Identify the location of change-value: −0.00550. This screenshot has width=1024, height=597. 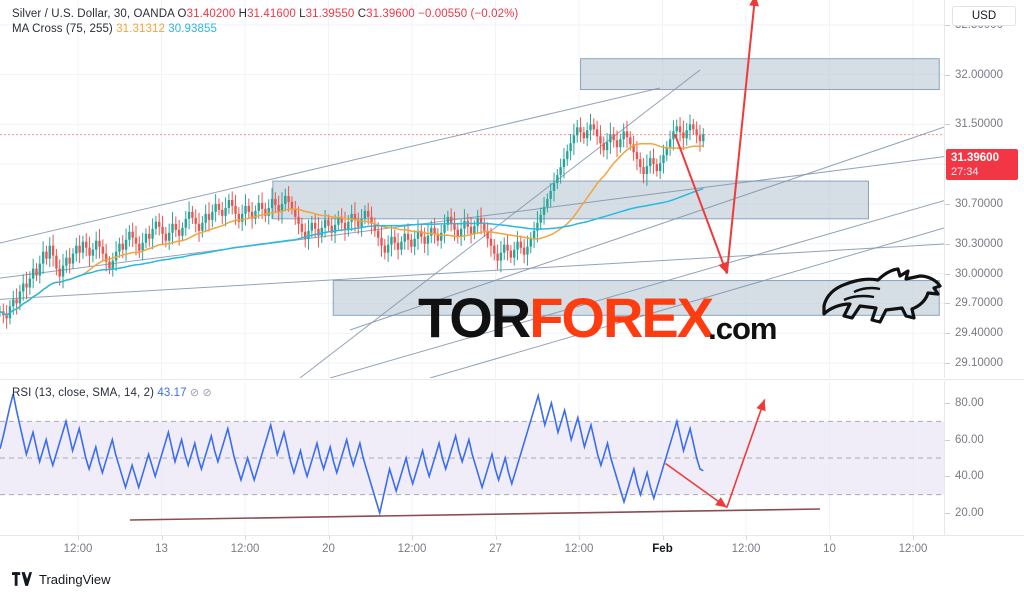
(443, 14).